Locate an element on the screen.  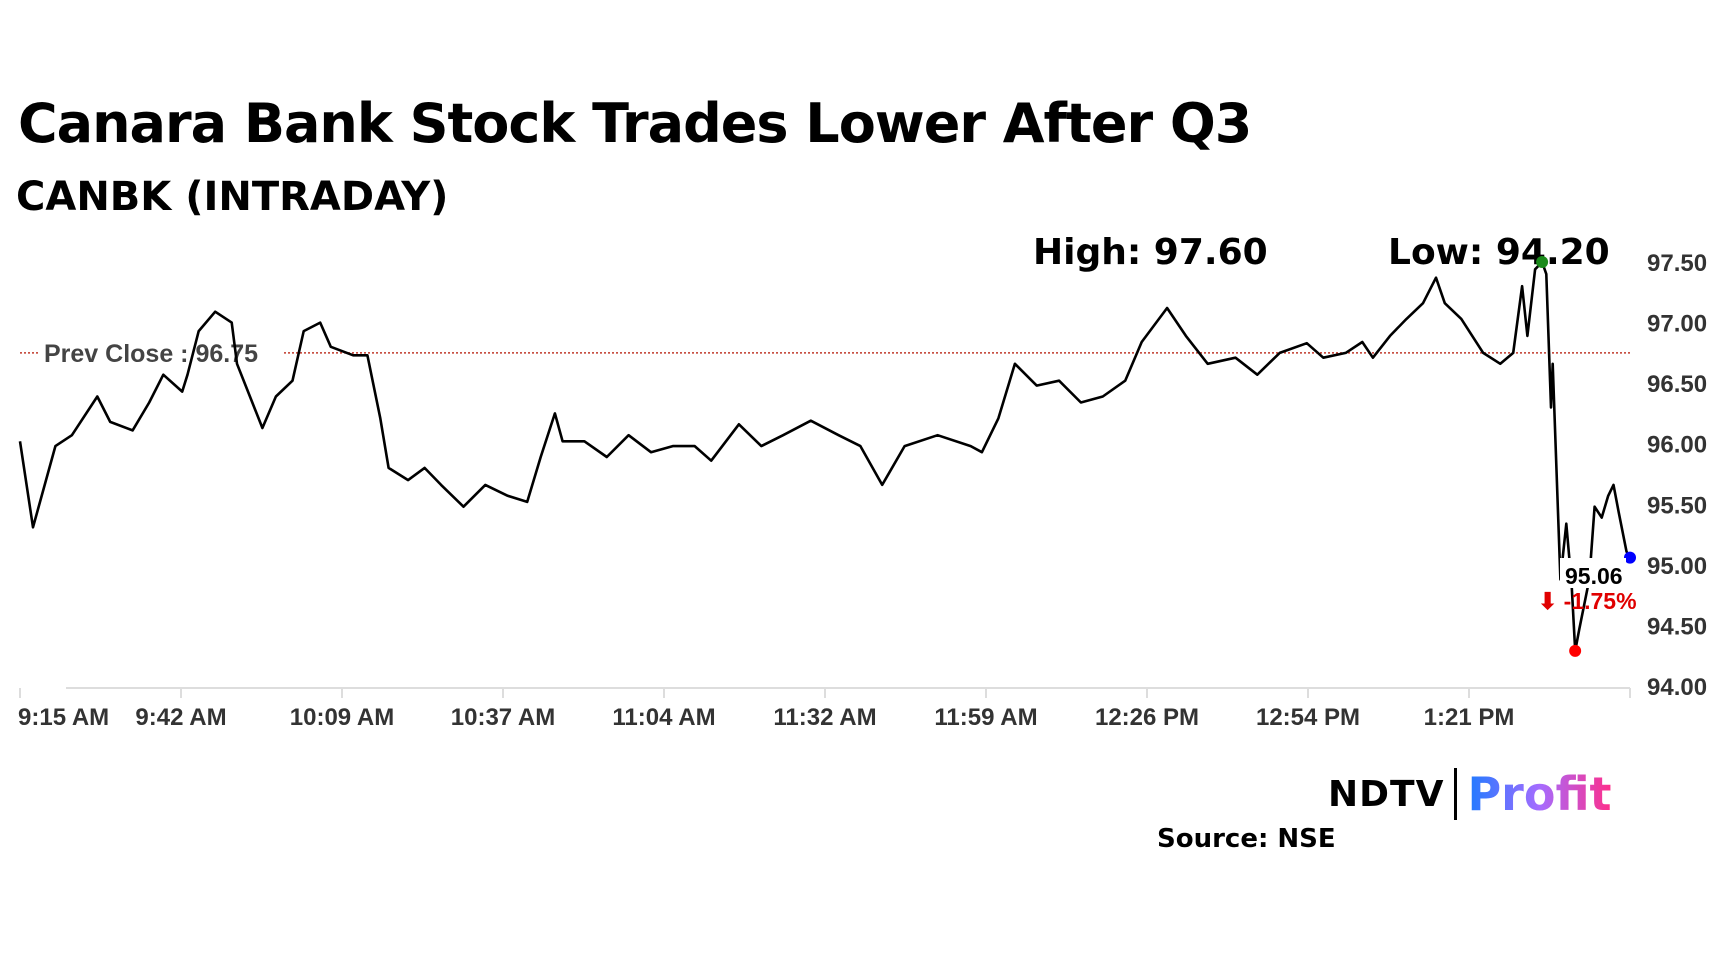
logo-profit: Profit is located at coordinates (1539, 794).